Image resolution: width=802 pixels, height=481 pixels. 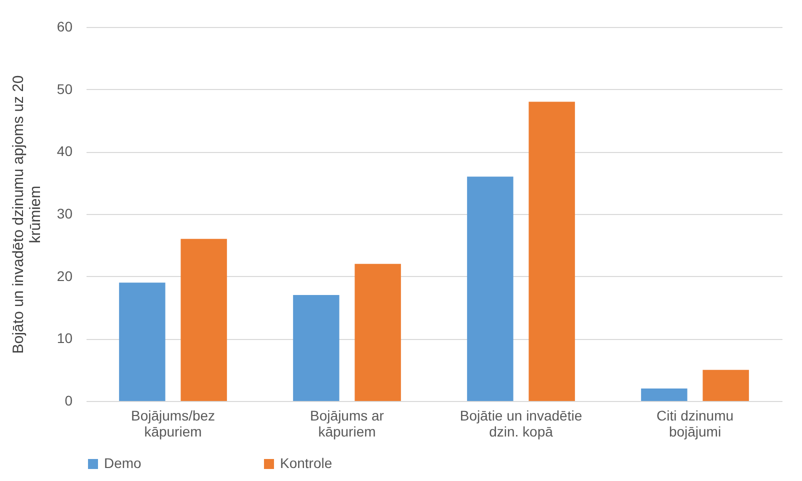 I want to click on y-tick-label: 0, so click(x=68, y=400).